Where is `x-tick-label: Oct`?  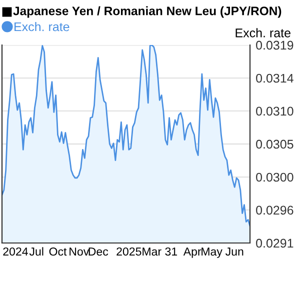 x-tick-label: Oct is located at coordinates (58, 251).